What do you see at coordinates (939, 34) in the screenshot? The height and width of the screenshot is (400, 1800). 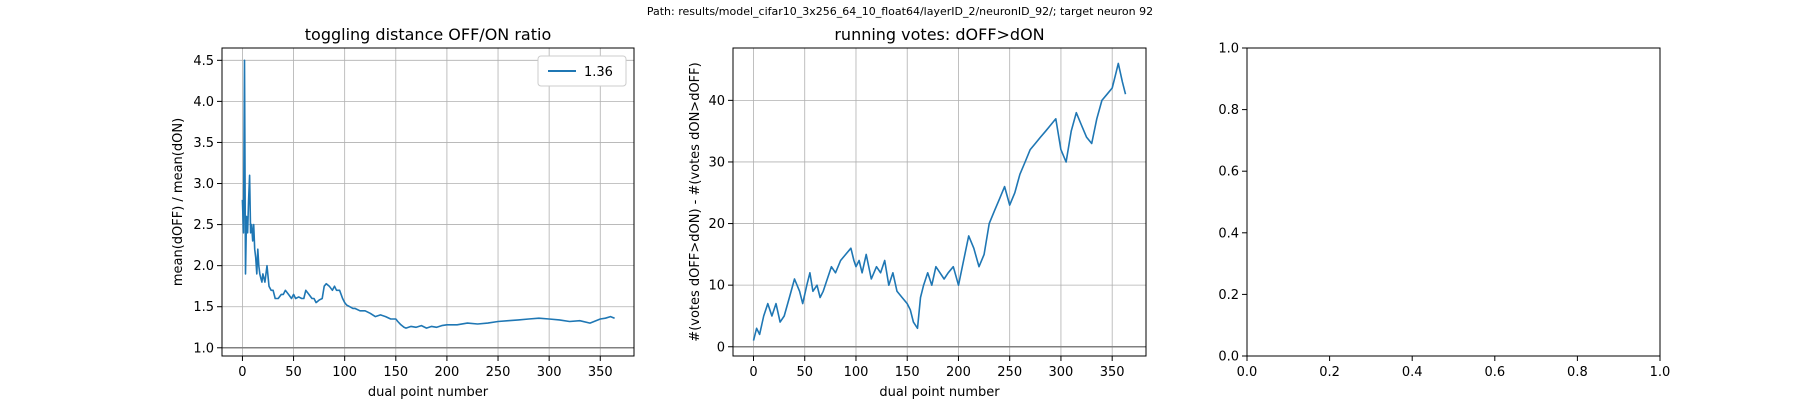 I see `chart-title-votes: running votes: dOFF>dON` at bounding box center [939, 34].